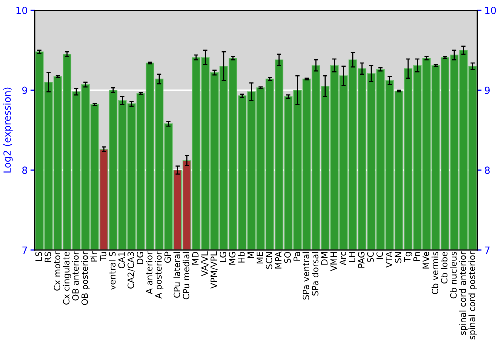  What do you see at coordinates (159, 275) in the screenshot?
I see `x-tick-label: A posterior` at bounding box center [159, 275].